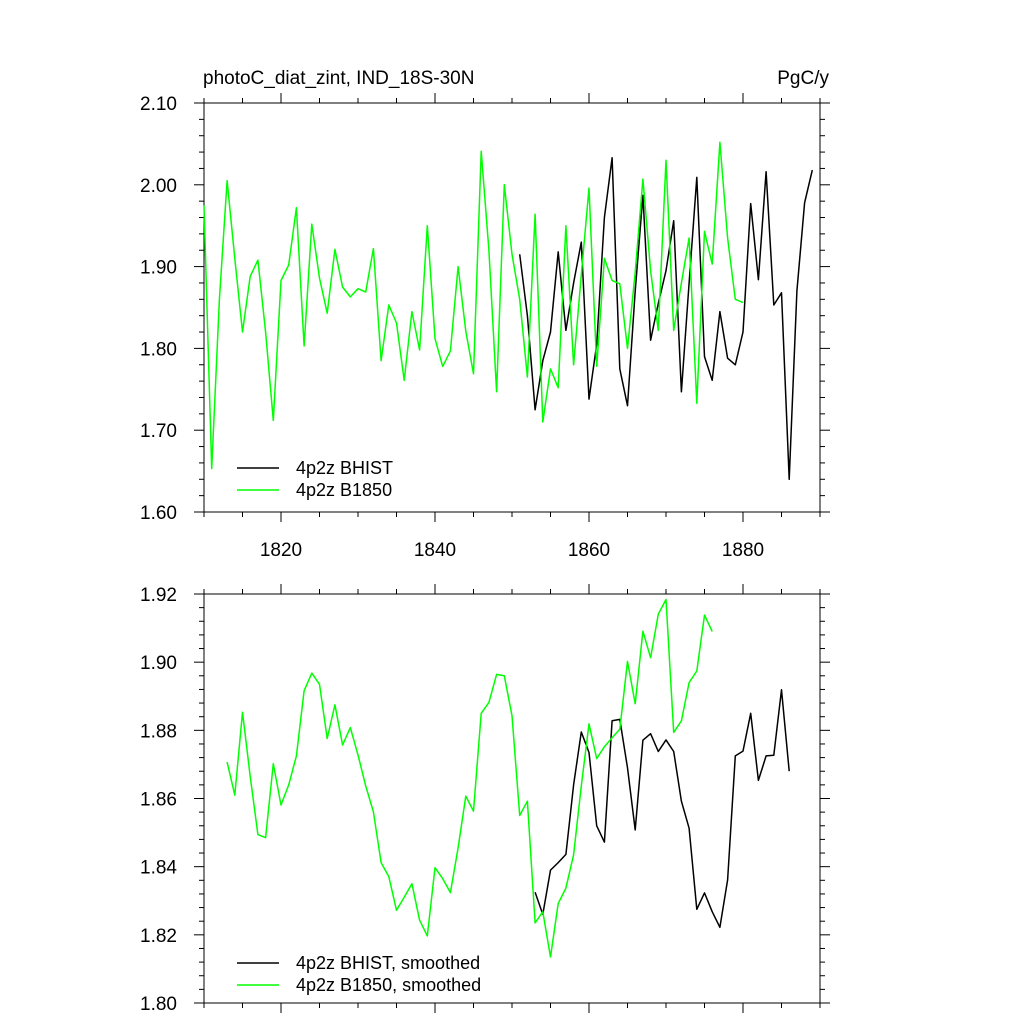 This screenshot has height=1029, width=1024. I want to click on y-tick-label: 2.10, so click(158, 104).